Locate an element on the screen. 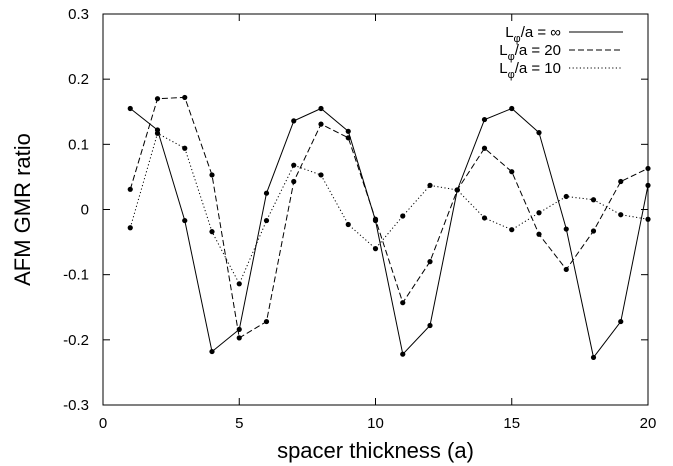  legend-label: Lφ/a = 10 is located at coordinates (530, 70).